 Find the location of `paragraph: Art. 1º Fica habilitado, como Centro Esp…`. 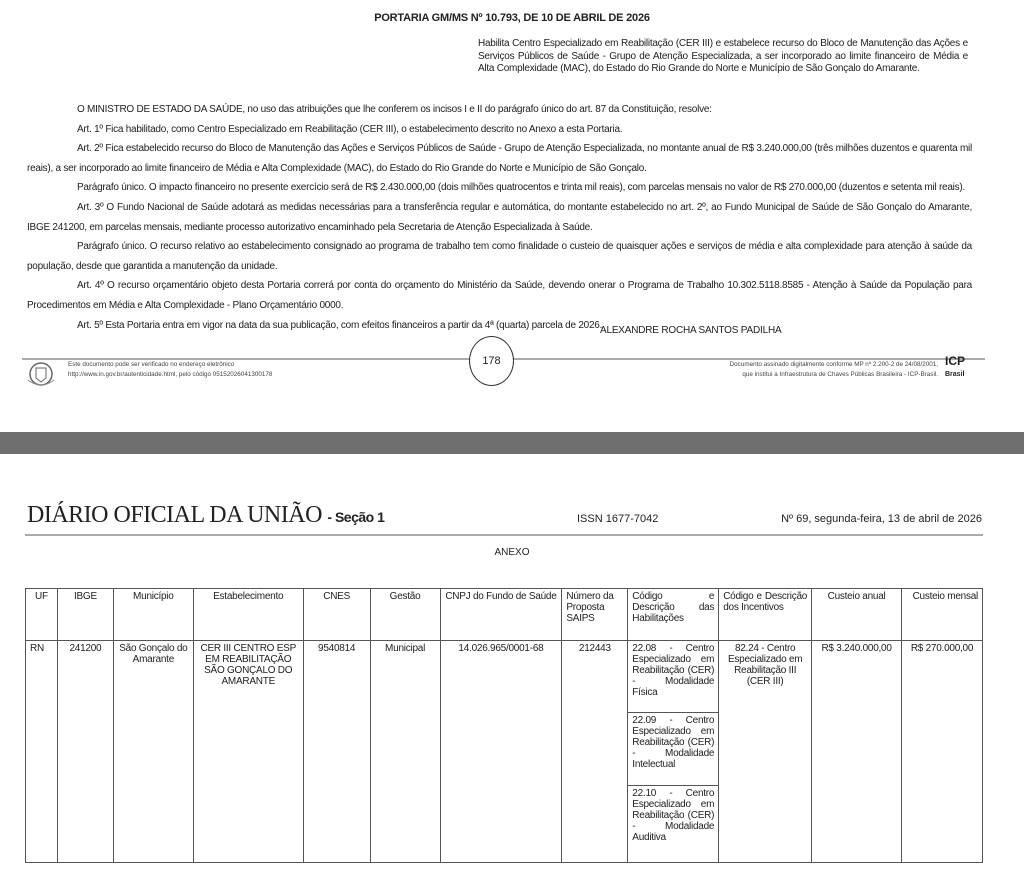

paragraph: Art. 1º Fica habilitado, como Centro Esp… is located at coordinates (350, 129).